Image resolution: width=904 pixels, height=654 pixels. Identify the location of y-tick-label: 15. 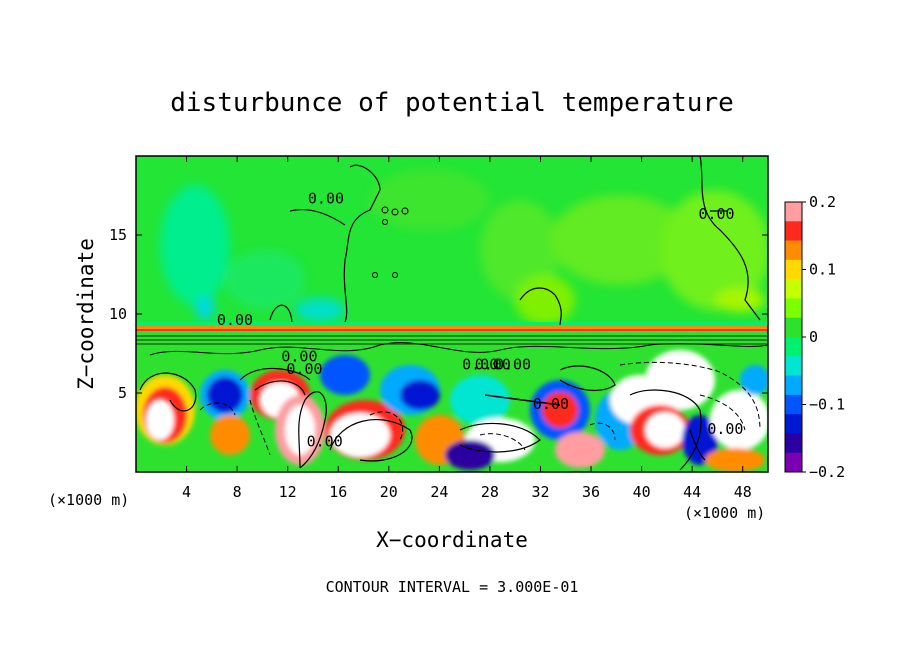
(118, 235).